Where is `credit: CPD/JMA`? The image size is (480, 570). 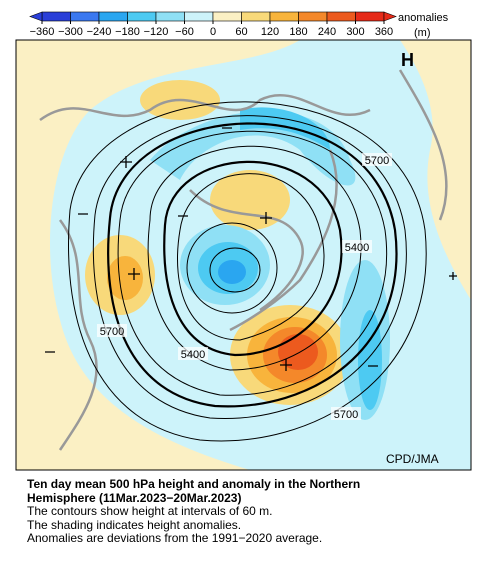 credit: CPD/JMA is located at coordinates (412, 459).